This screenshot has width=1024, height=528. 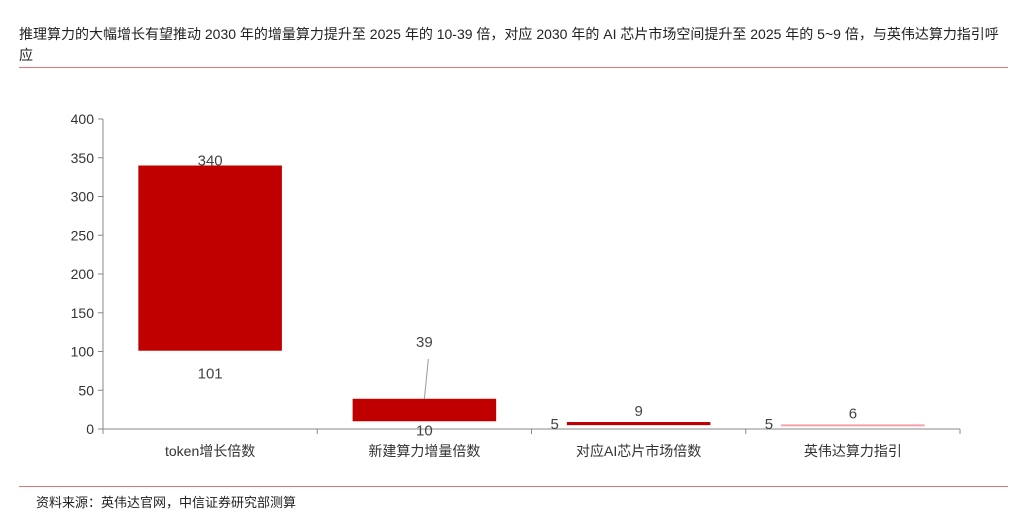 What do you see at coordinates (424, 451) in the screenshot?
I see `x-tick-label: 新建算力增量倍数` at bounding box center [424, 451].